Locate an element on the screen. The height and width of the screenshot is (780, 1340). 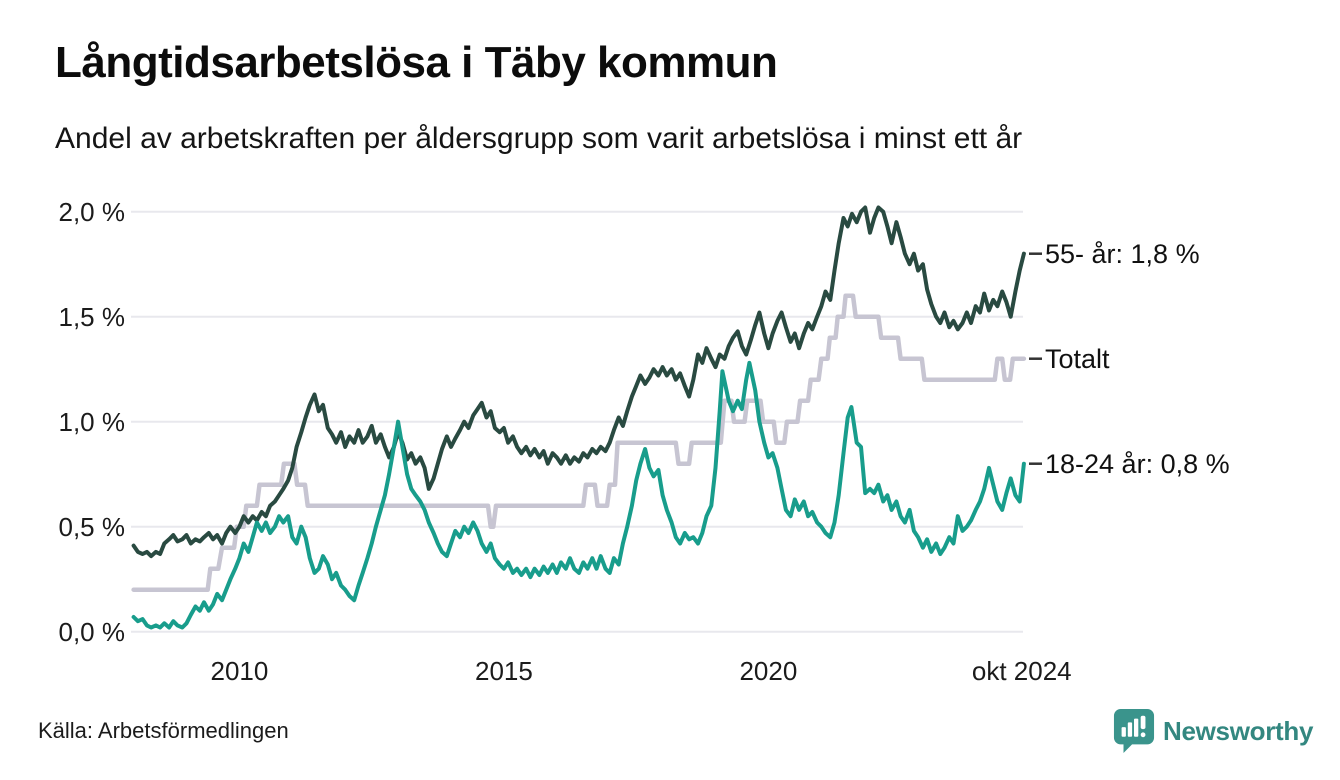
x-tick-label: 2020 is located at coordinates (768, 671).